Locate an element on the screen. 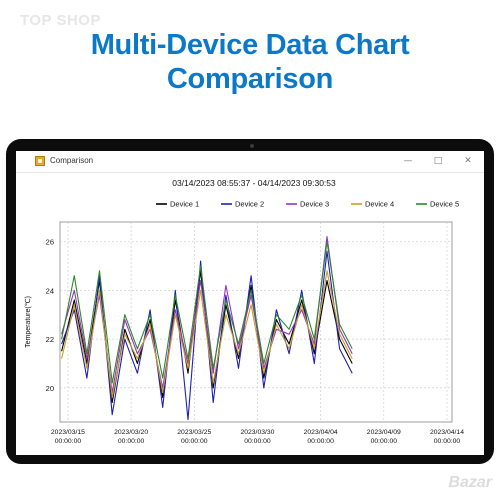 The width and height of the screenshot is (500, 500). x-tick-date: 2023/03/15 is located at coordinates (68, 432).